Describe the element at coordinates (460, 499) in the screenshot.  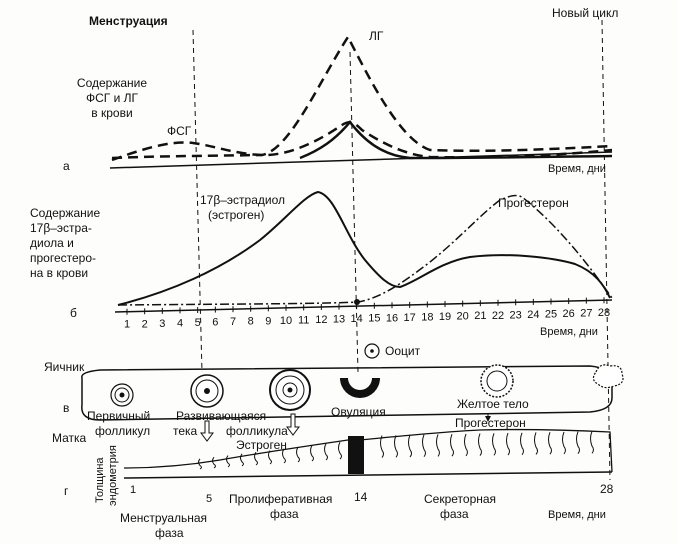
I see `secretory-phase-label-line1: Секреторная` at that location.